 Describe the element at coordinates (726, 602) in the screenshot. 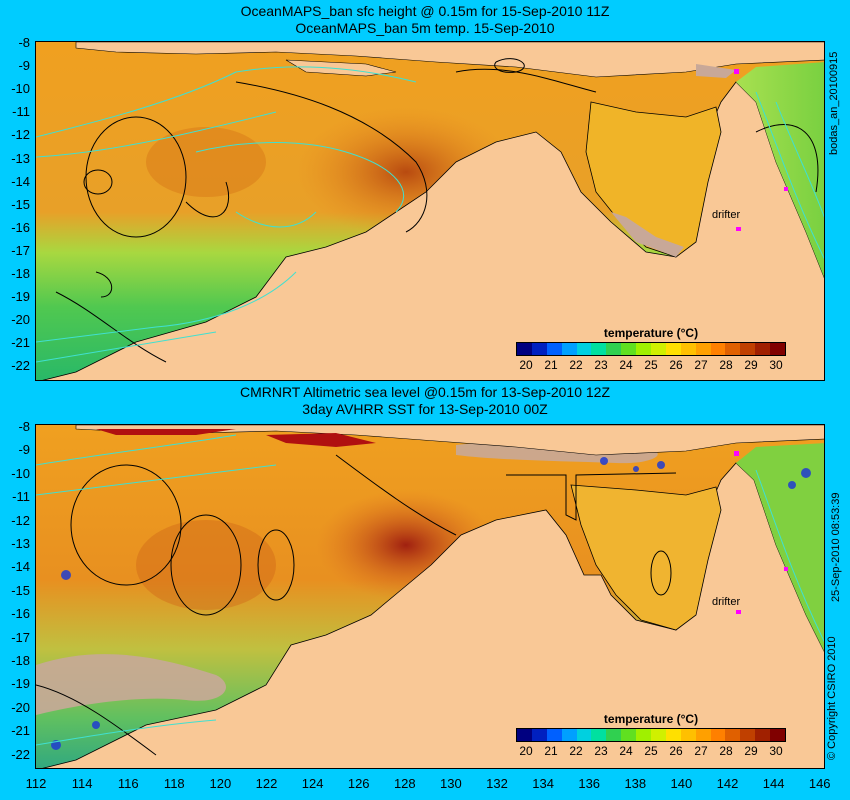

I see `bottom-drifter-label: drifter` at that location.